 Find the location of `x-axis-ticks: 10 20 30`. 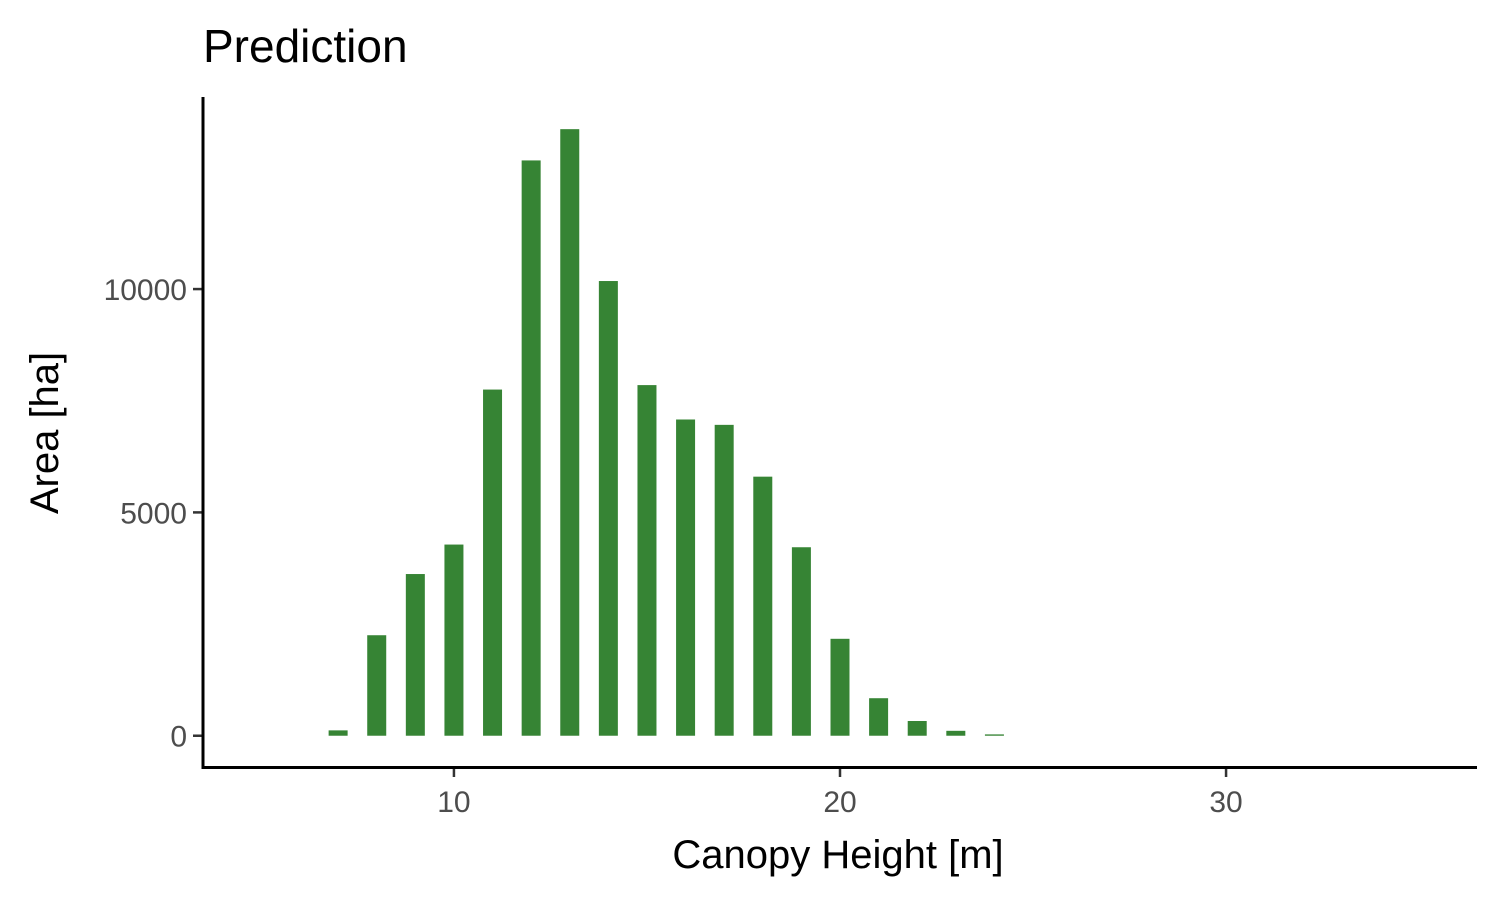

x-axis-ticks: 10 20 30 is located at coordinates (840, 793).